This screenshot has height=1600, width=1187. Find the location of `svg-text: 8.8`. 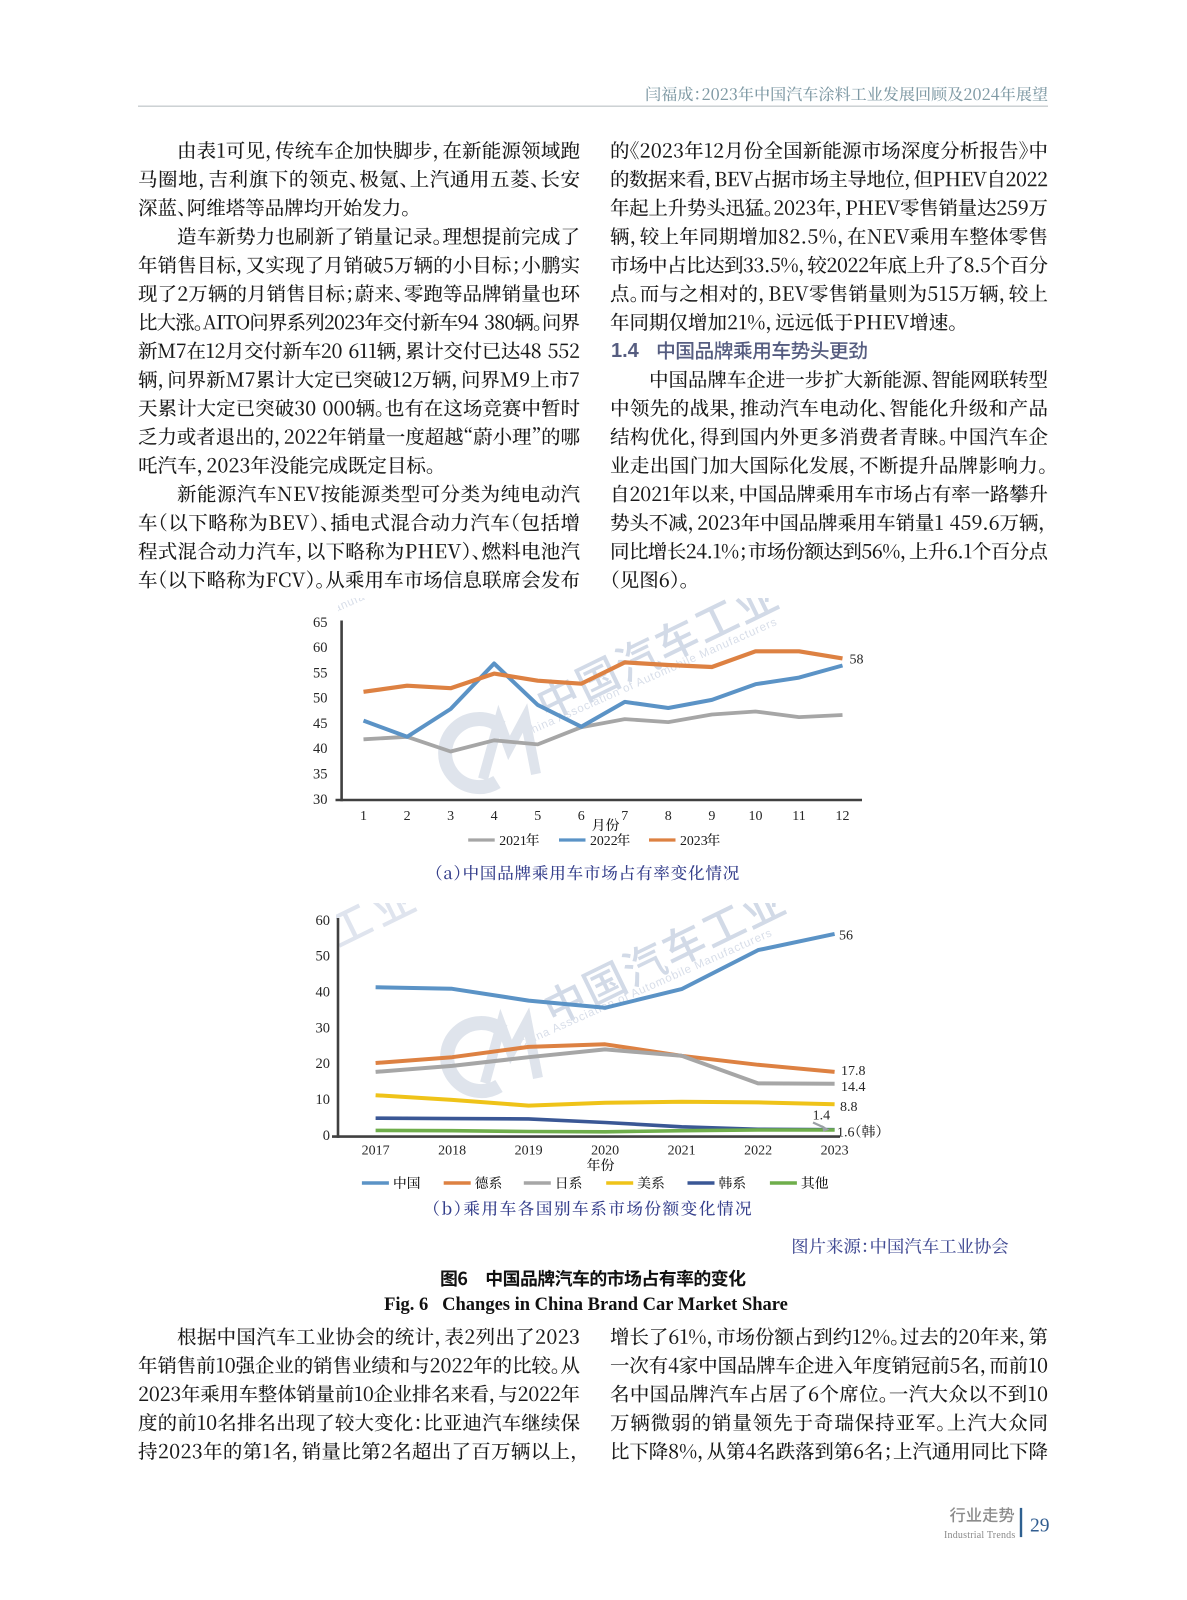

svg-text: 8.8 is located at coordinates (849, 1107).